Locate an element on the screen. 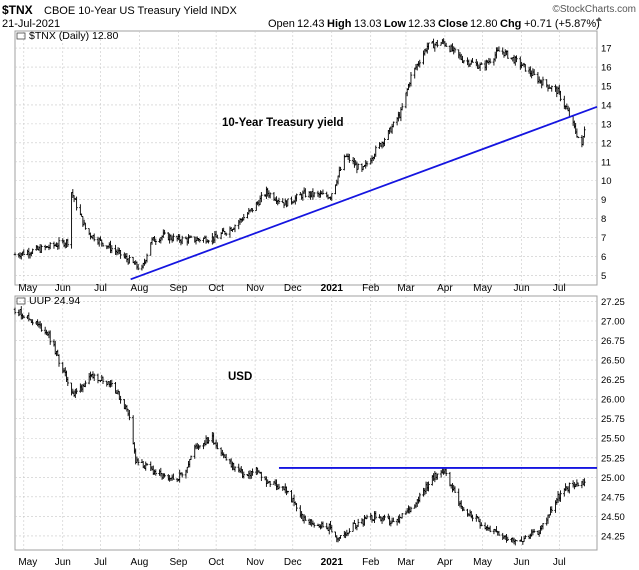  y-tick-label: 24.25 is located at coordinates (613, 536).